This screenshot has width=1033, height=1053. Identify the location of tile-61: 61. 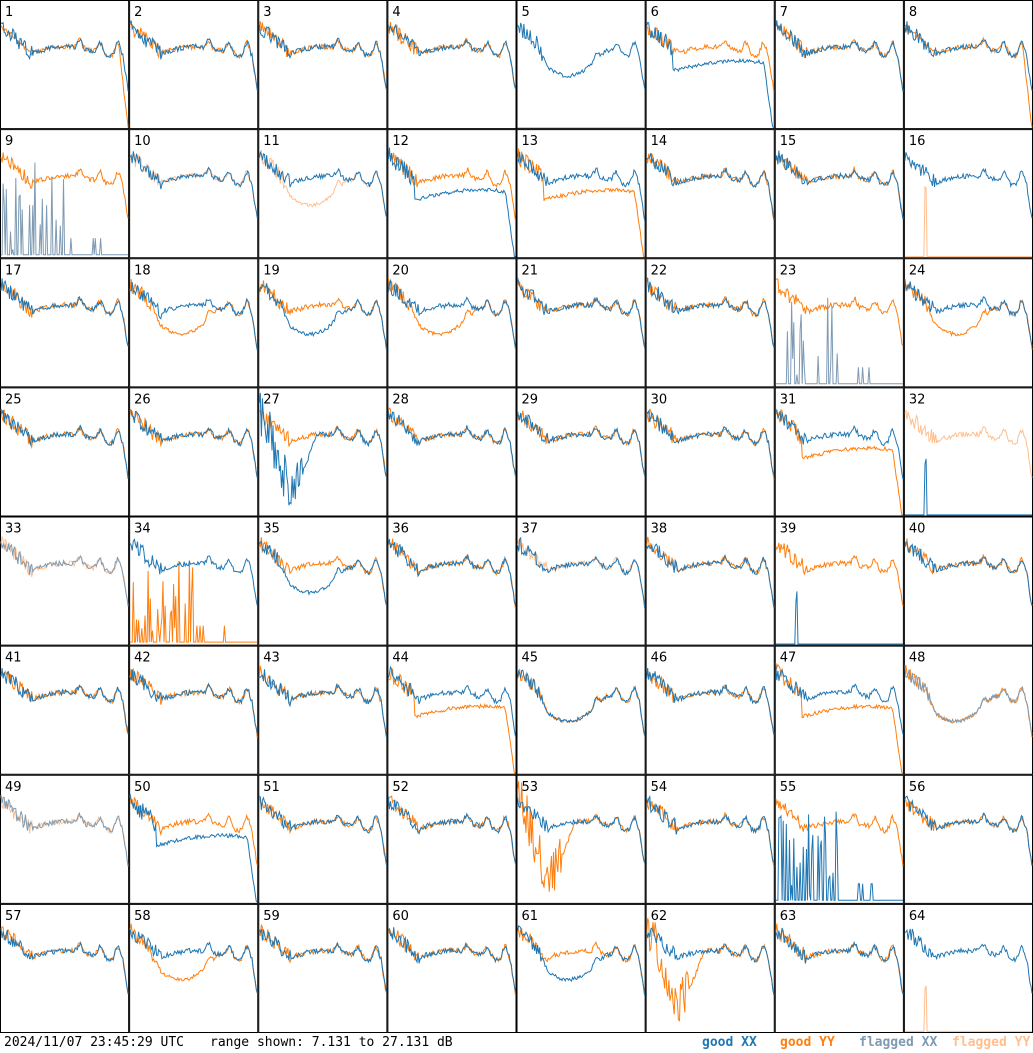
(581, 968).